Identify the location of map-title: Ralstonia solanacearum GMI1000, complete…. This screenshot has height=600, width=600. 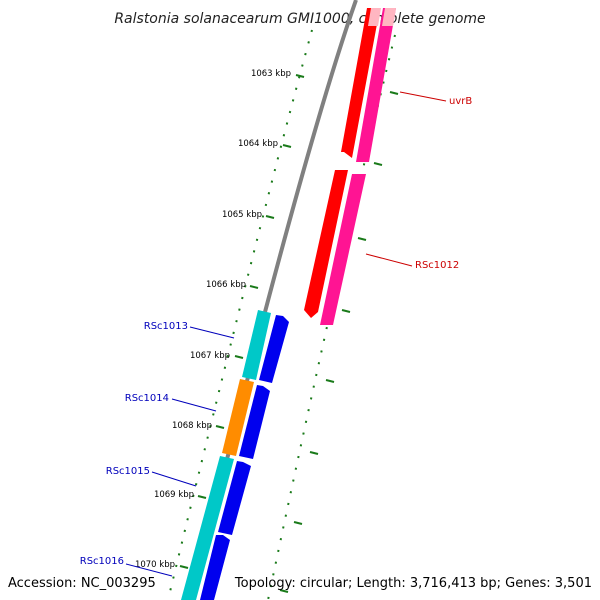
(299, 19).